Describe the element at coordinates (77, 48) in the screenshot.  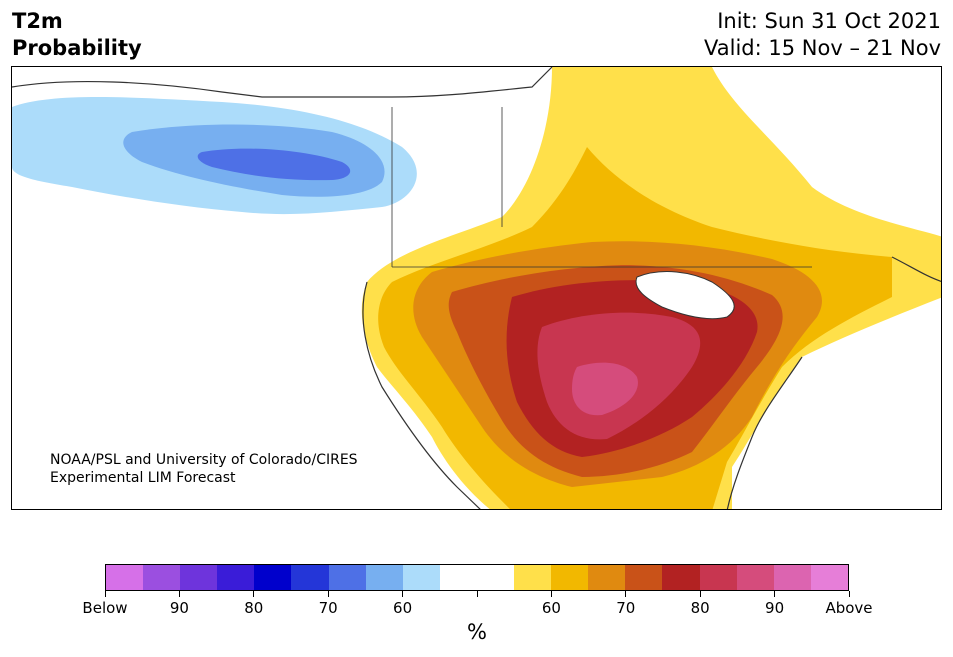
I see `title-line-2: Probability` at that location.